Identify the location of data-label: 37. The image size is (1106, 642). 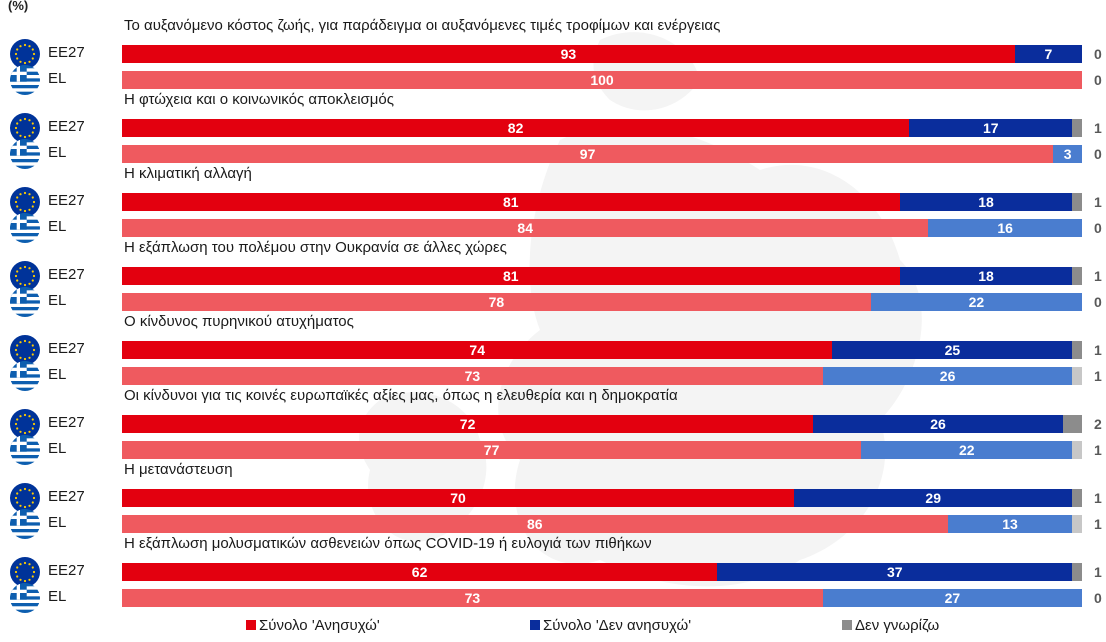
(894, 572).